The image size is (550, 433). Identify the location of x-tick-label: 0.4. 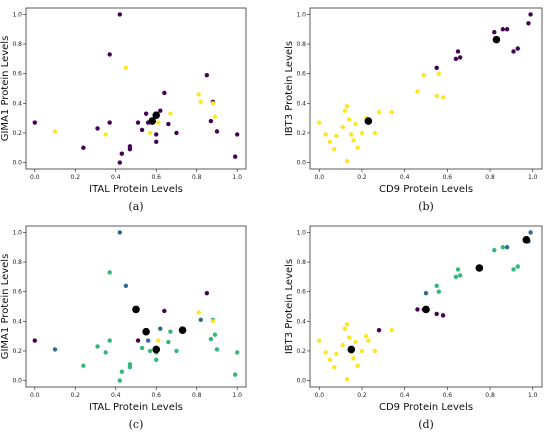
(116, 395).